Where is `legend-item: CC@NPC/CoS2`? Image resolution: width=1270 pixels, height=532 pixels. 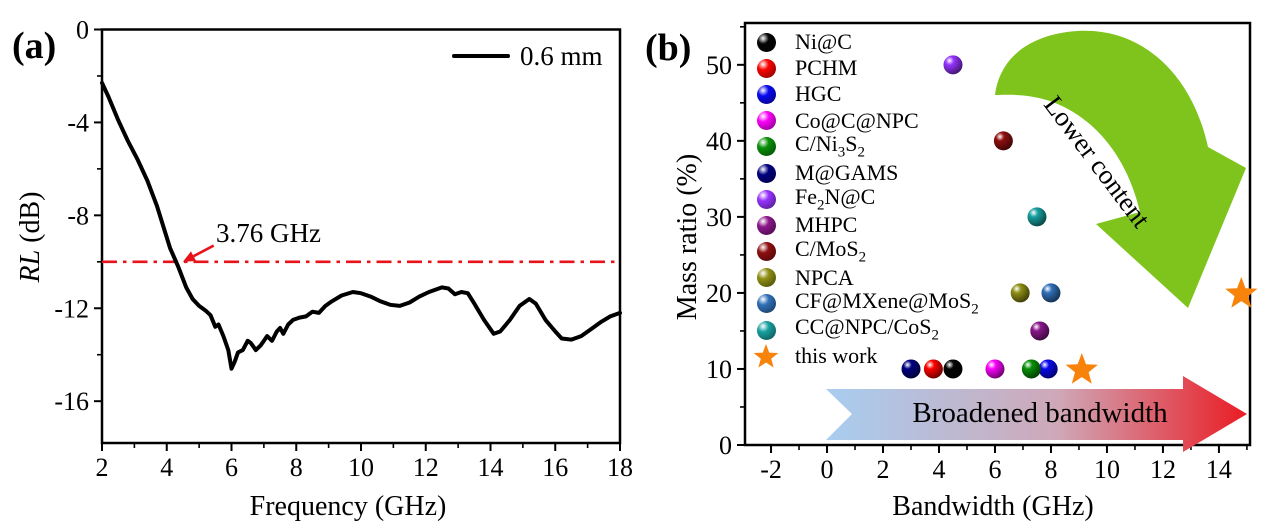 legend-item: CC@NPC/CoS2 is located at coordinates (865, 329).